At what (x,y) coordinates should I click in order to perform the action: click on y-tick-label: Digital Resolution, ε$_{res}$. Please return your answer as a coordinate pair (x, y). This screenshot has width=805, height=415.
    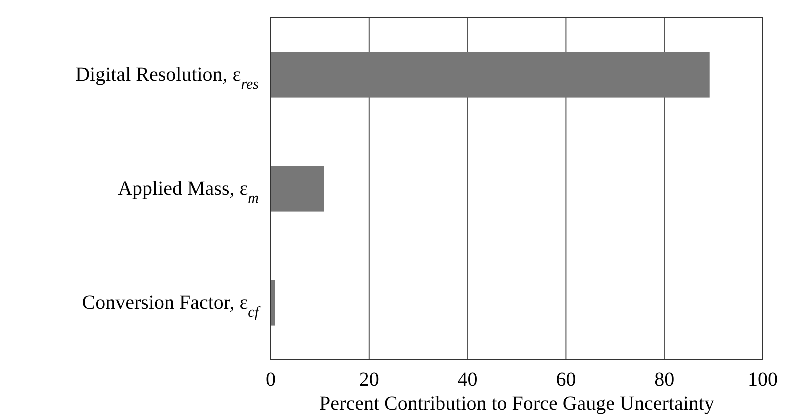
    Looking at the image, I should click on (168, 78).